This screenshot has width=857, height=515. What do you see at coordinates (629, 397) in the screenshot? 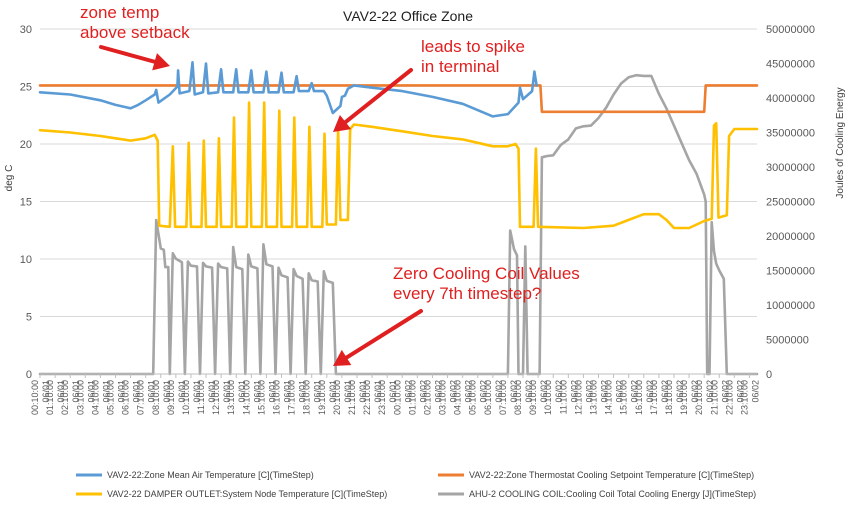
I see `x-tick-label: 15:10:0006/02` at bounding box center [629, 397].